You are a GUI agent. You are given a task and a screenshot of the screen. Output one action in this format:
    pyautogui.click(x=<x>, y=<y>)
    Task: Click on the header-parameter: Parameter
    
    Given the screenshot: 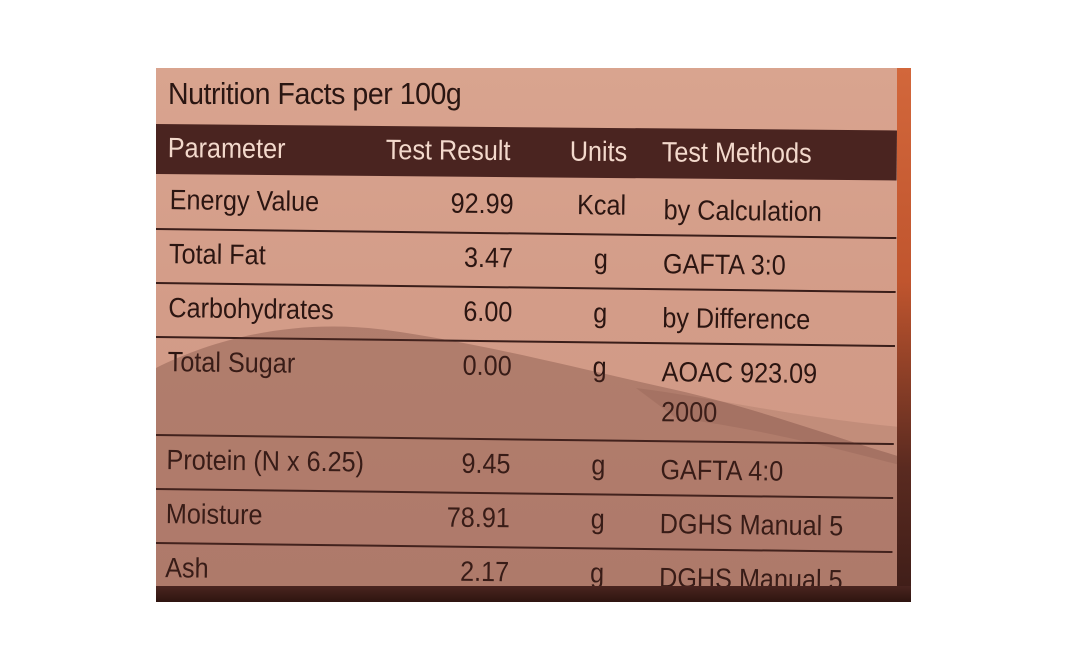 What is the action you would take?
    pyautogui.click(x=226, y=148)
    